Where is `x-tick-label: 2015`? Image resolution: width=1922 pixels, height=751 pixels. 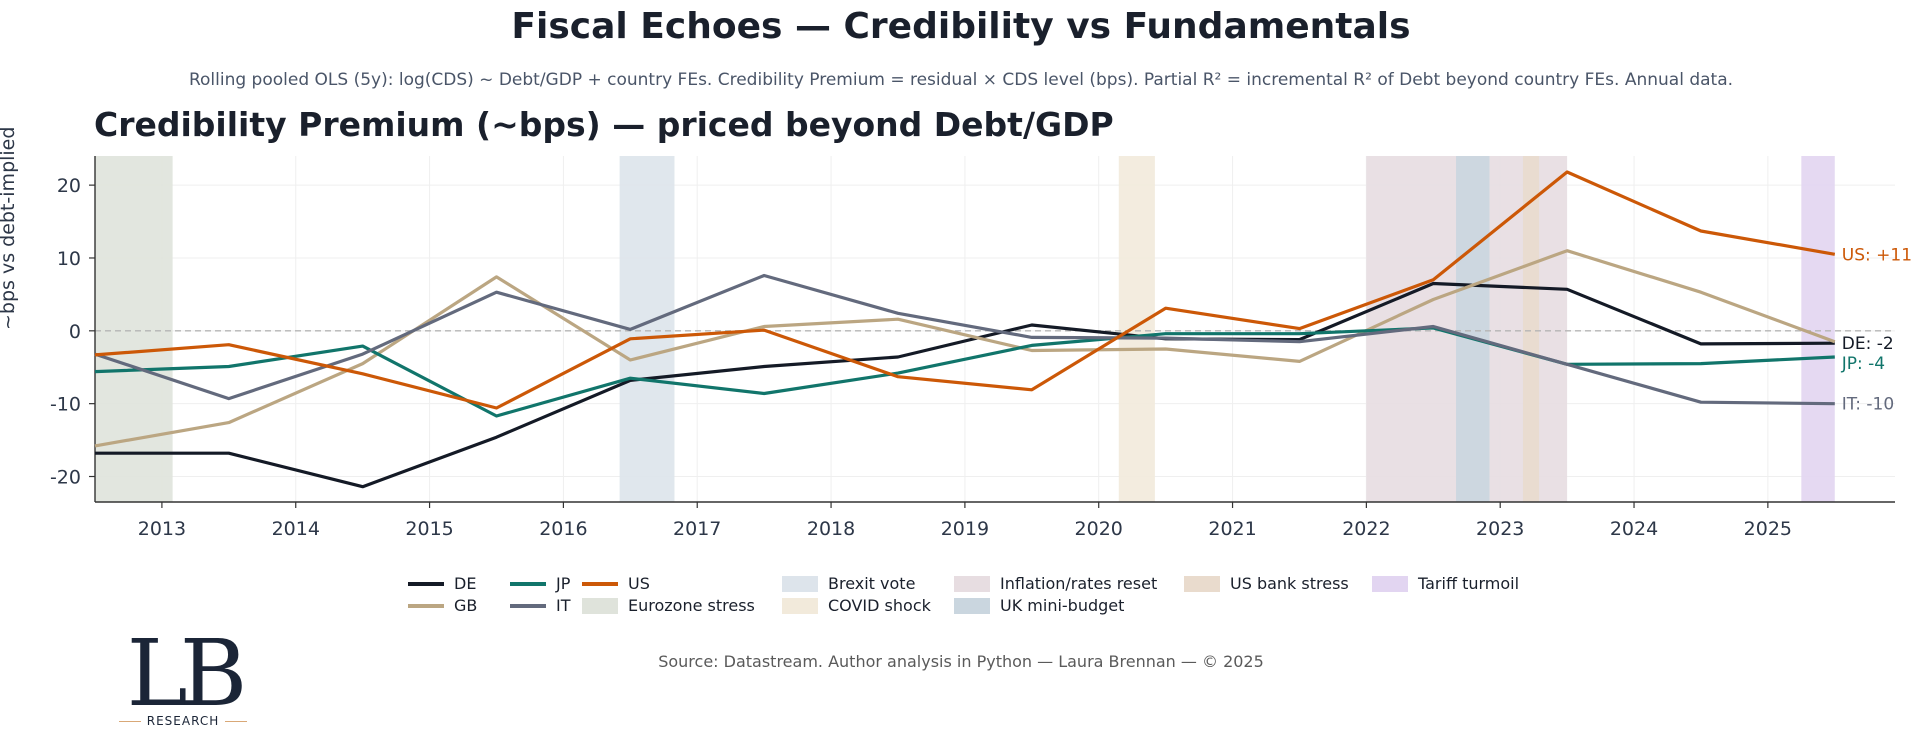 x-tick-label: 2015 is located at coordinates (429, 529).